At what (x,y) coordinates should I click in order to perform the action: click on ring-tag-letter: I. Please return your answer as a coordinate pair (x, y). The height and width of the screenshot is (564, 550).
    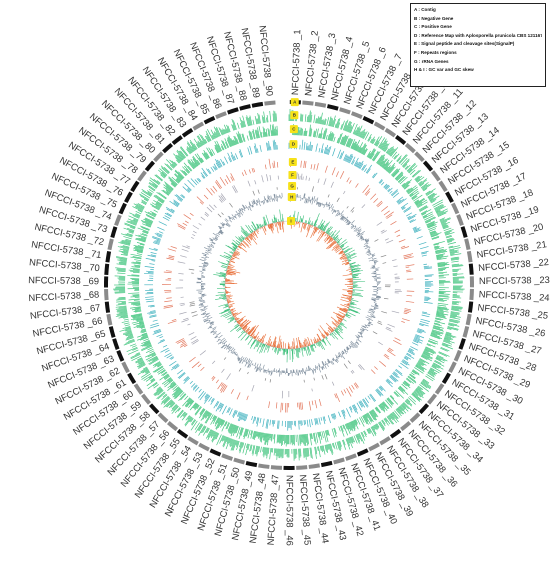
    Looking at the image, I should click on (290, 221).